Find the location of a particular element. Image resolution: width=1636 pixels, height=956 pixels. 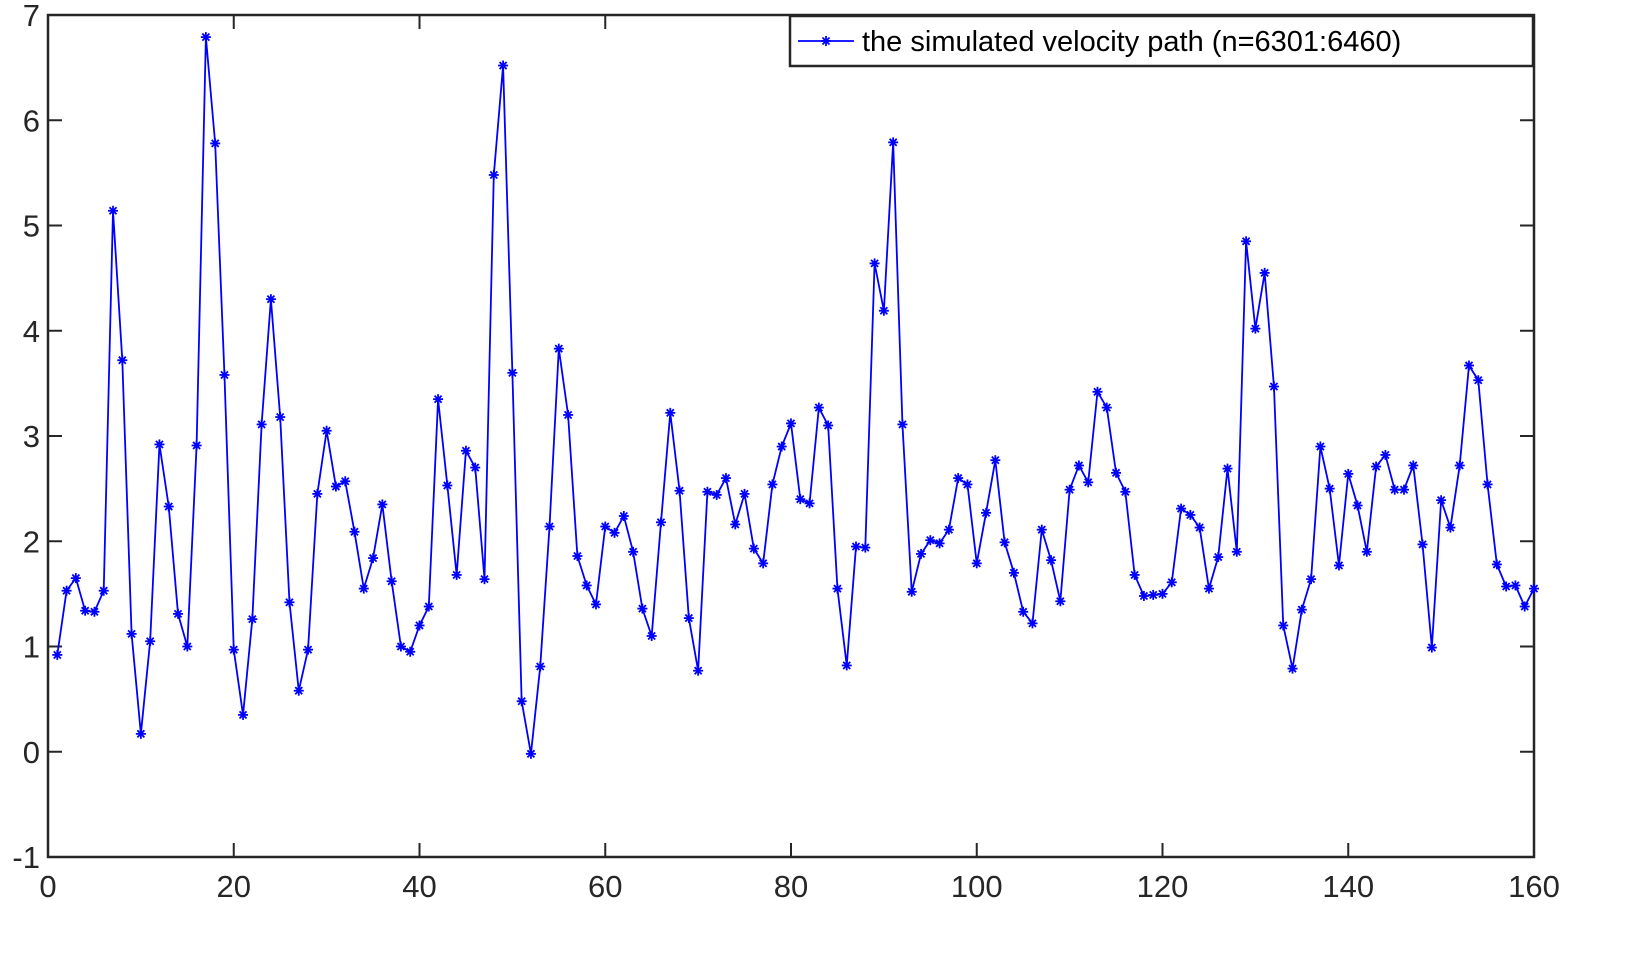

y-tick-label: 3 is located at coordinates (31, 436).